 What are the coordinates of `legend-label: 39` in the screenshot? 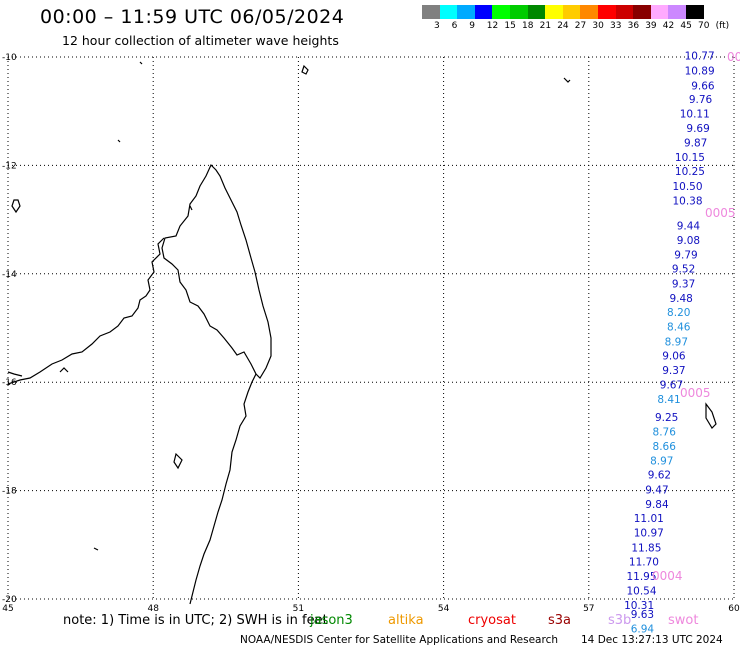 It's located at (651, 26).